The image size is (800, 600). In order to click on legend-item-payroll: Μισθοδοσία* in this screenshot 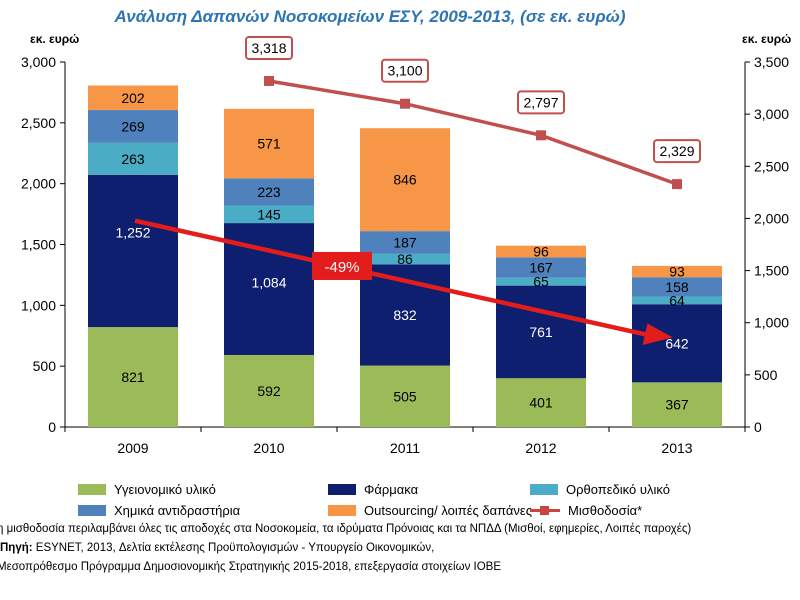, I will do `click(586, 510)`.